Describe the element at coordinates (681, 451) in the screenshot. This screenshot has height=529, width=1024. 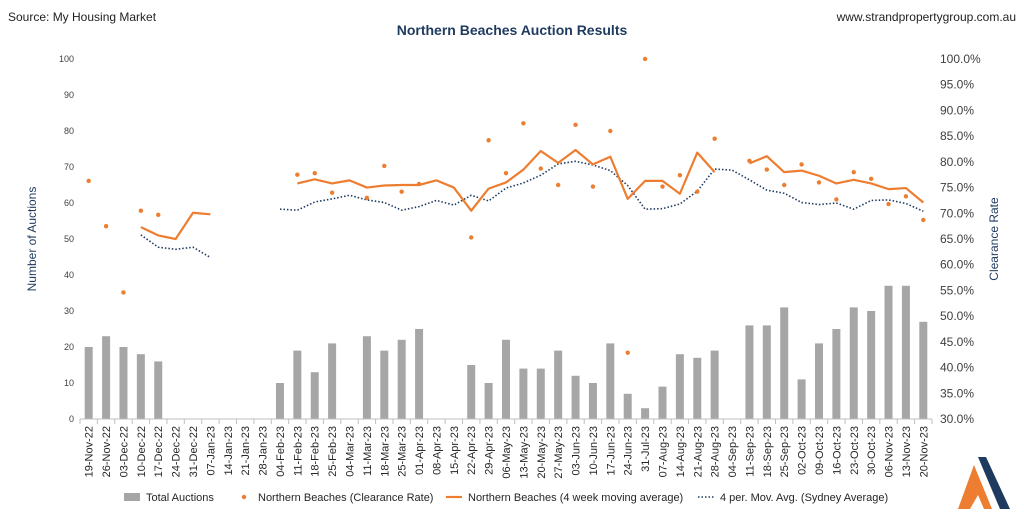
I see `x-tick-label: 14-Aug-23` at that location.